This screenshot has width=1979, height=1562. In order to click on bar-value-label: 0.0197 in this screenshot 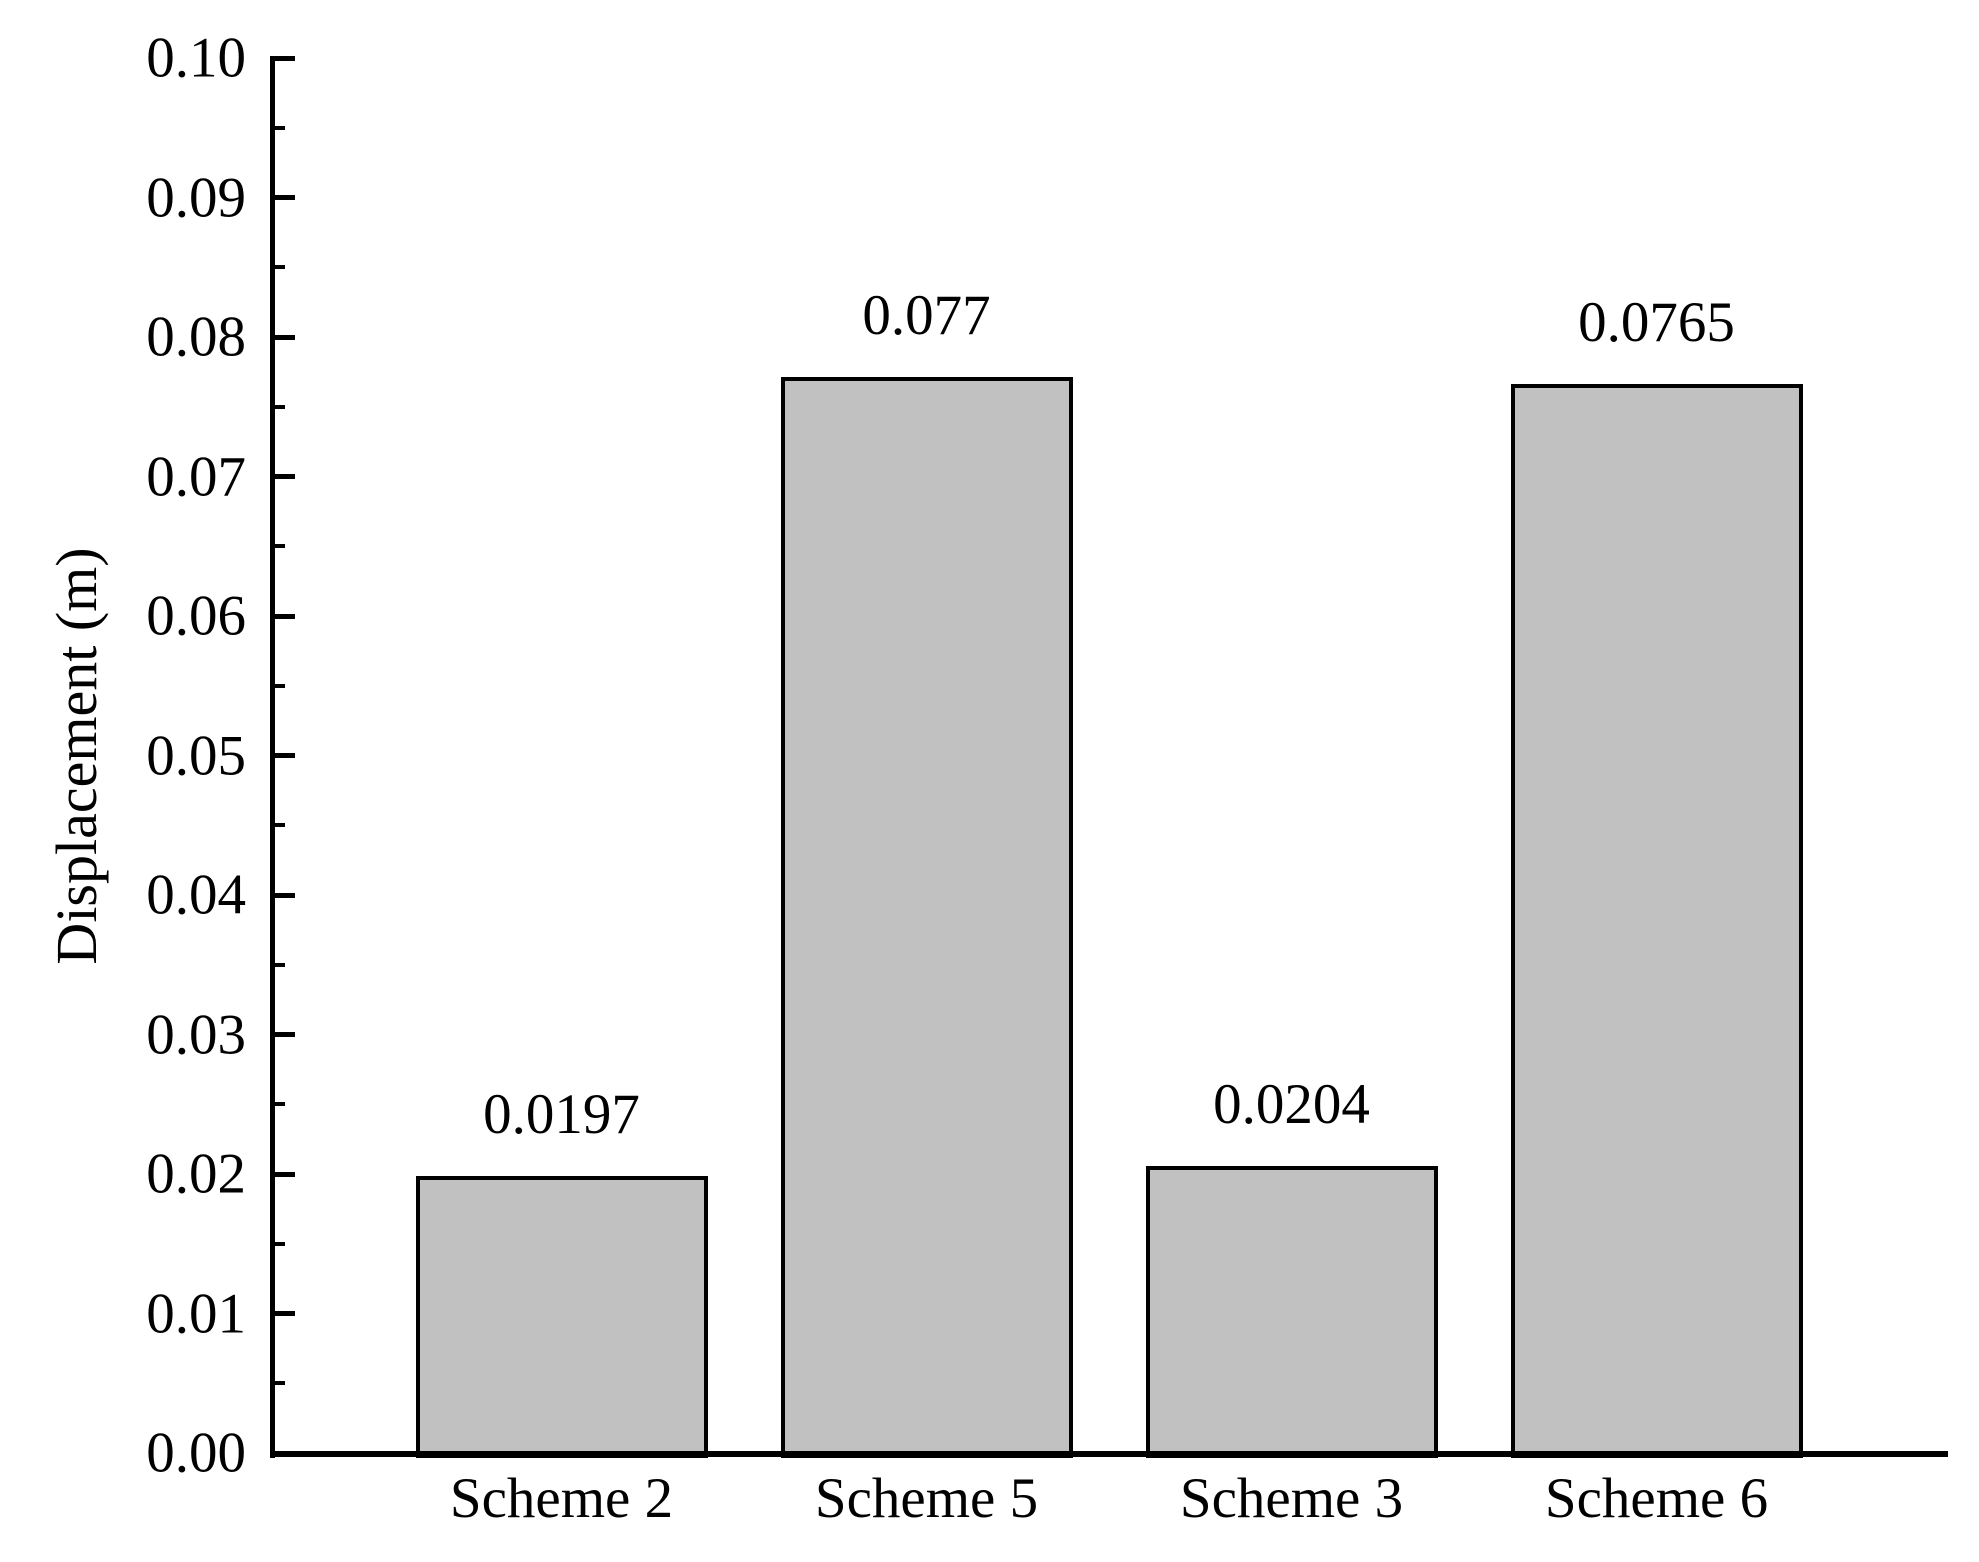, I will do `click(561, 1114)`.